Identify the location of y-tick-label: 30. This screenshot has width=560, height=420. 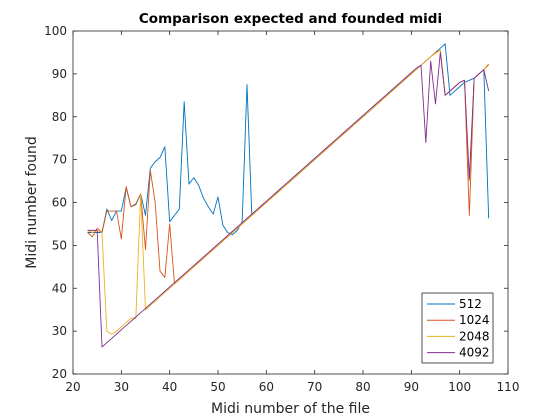
(59, 331).